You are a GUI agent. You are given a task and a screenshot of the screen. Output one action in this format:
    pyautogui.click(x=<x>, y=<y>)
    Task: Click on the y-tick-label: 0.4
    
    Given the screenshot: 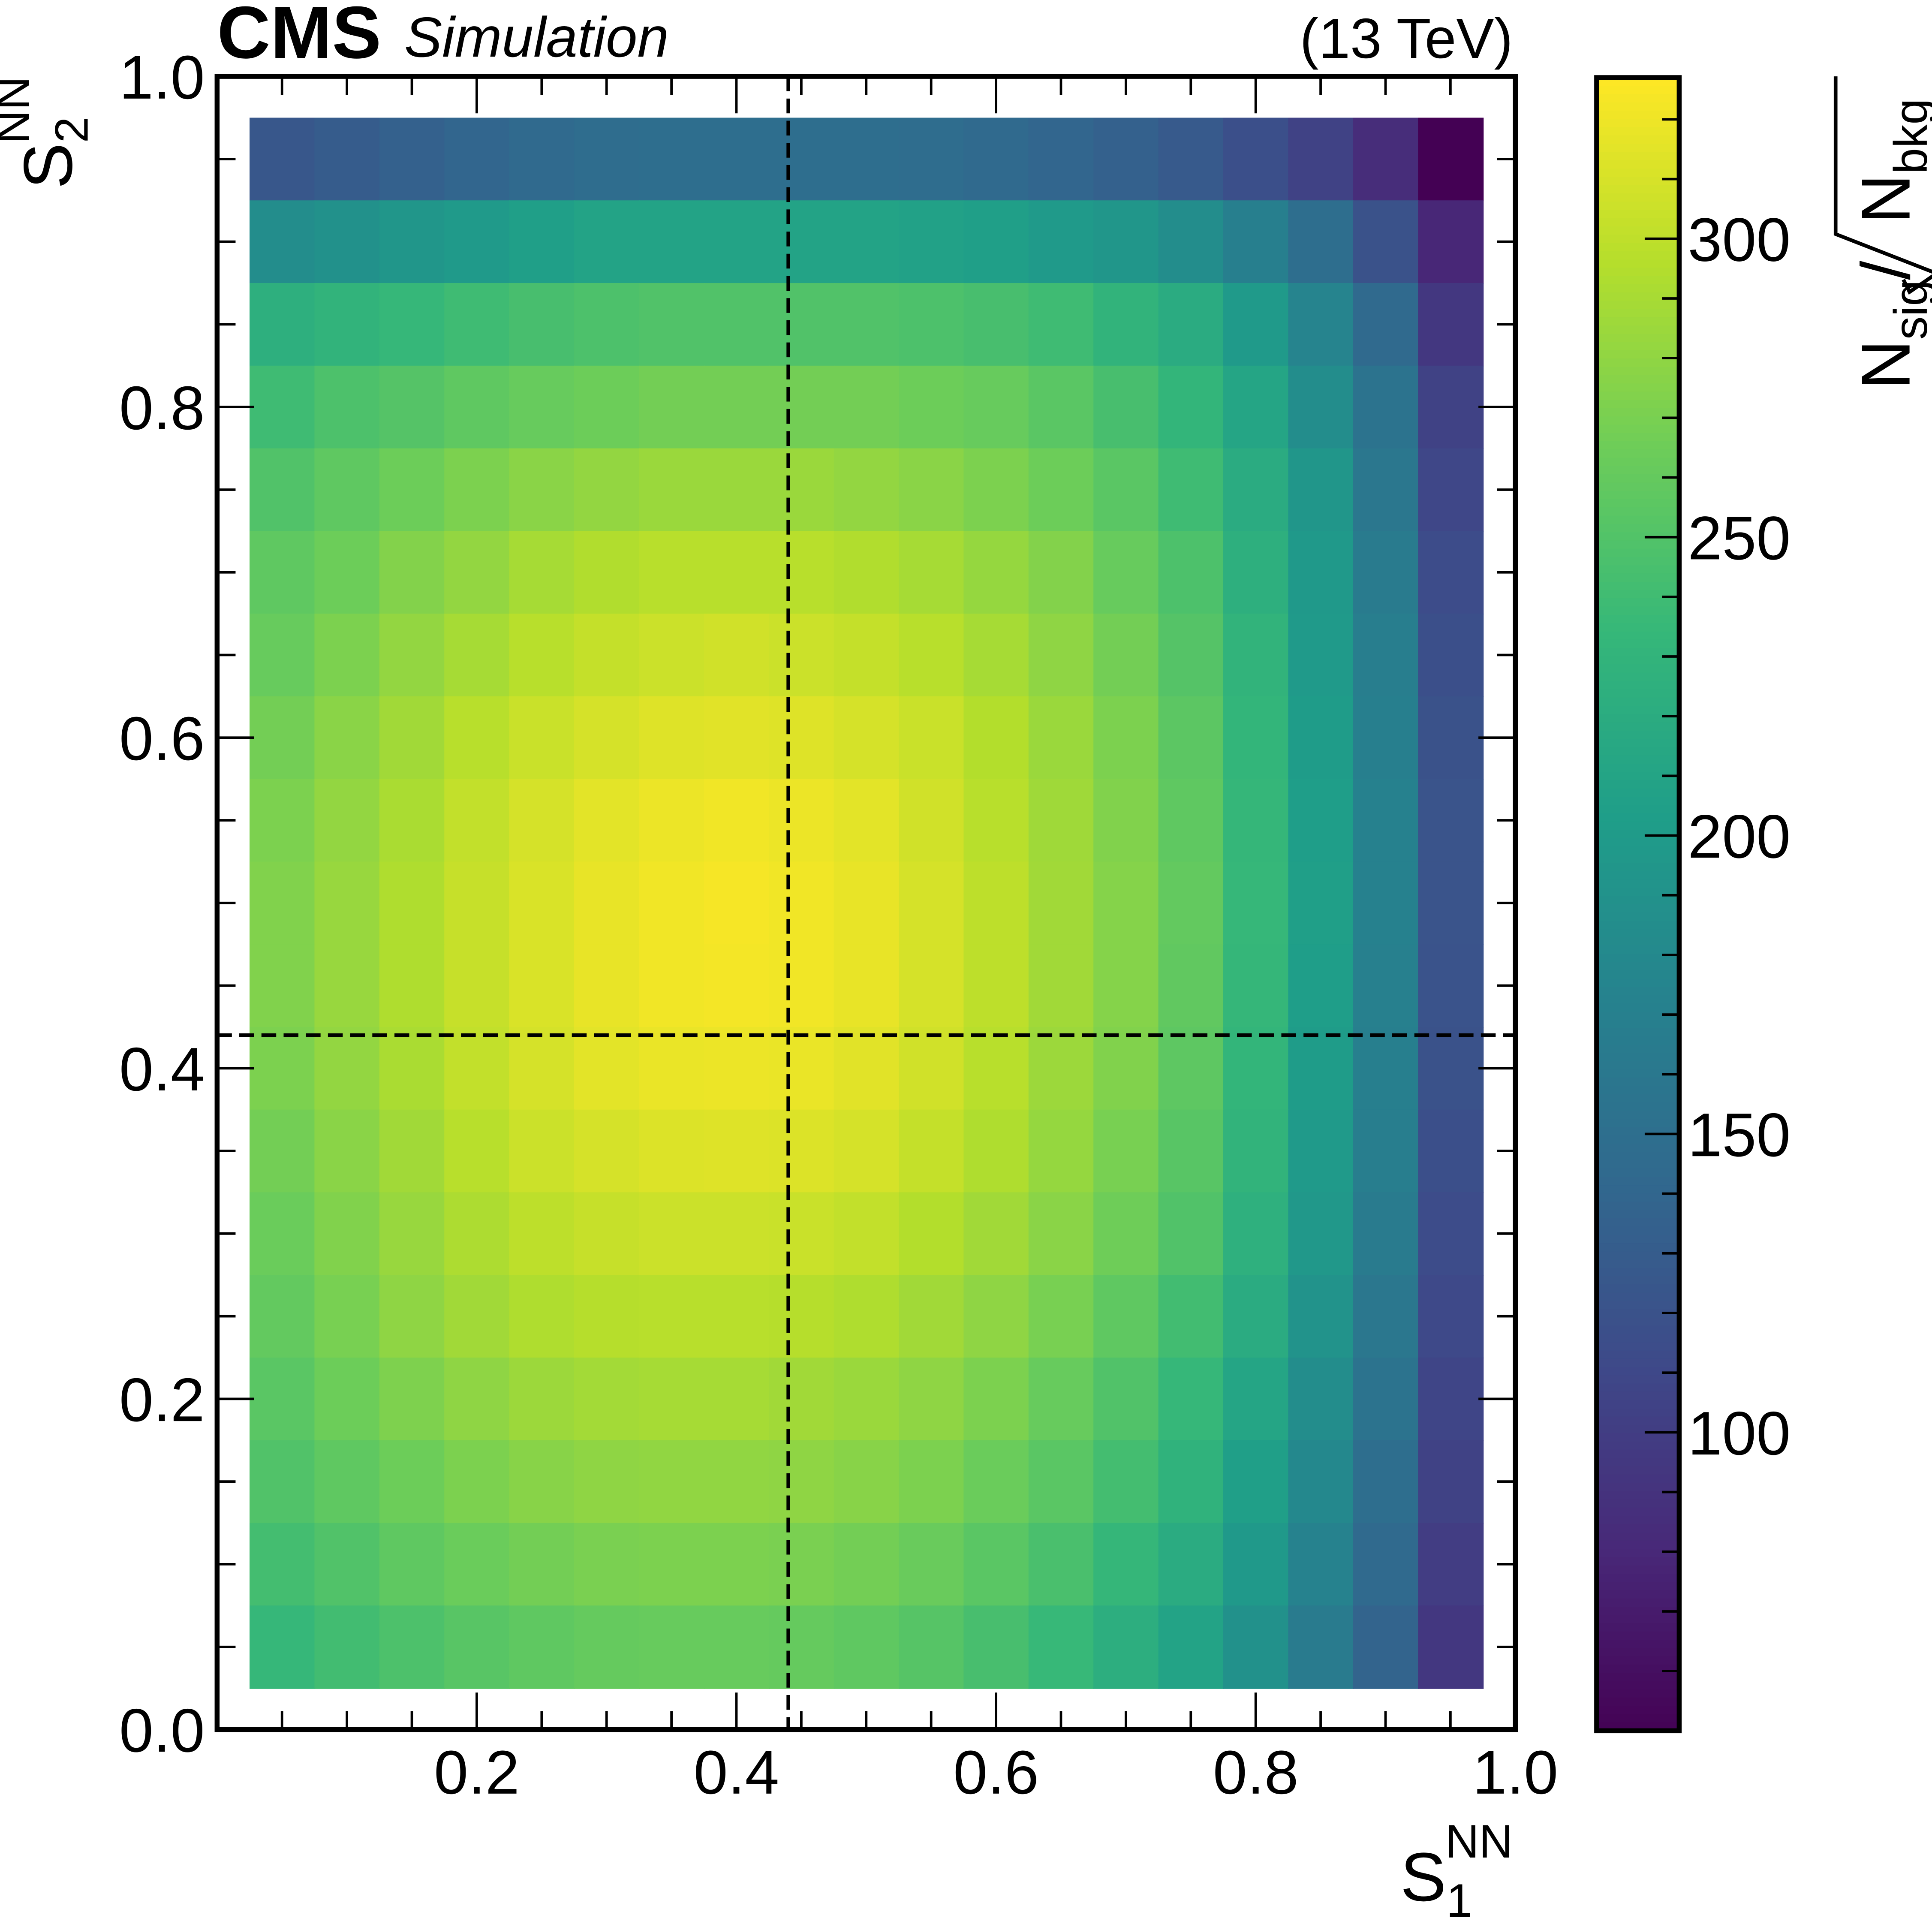 What is the action you would take?
    pyautogui.click(x=162, y=1070)
    